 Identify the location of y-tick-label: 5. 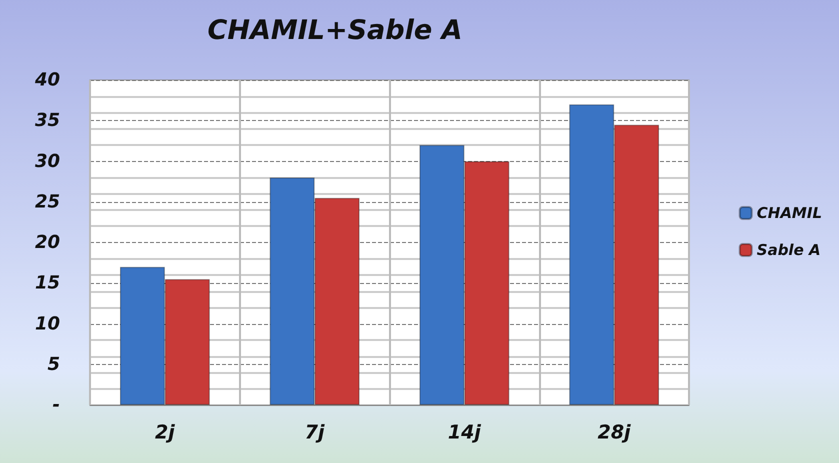
(53, 364).